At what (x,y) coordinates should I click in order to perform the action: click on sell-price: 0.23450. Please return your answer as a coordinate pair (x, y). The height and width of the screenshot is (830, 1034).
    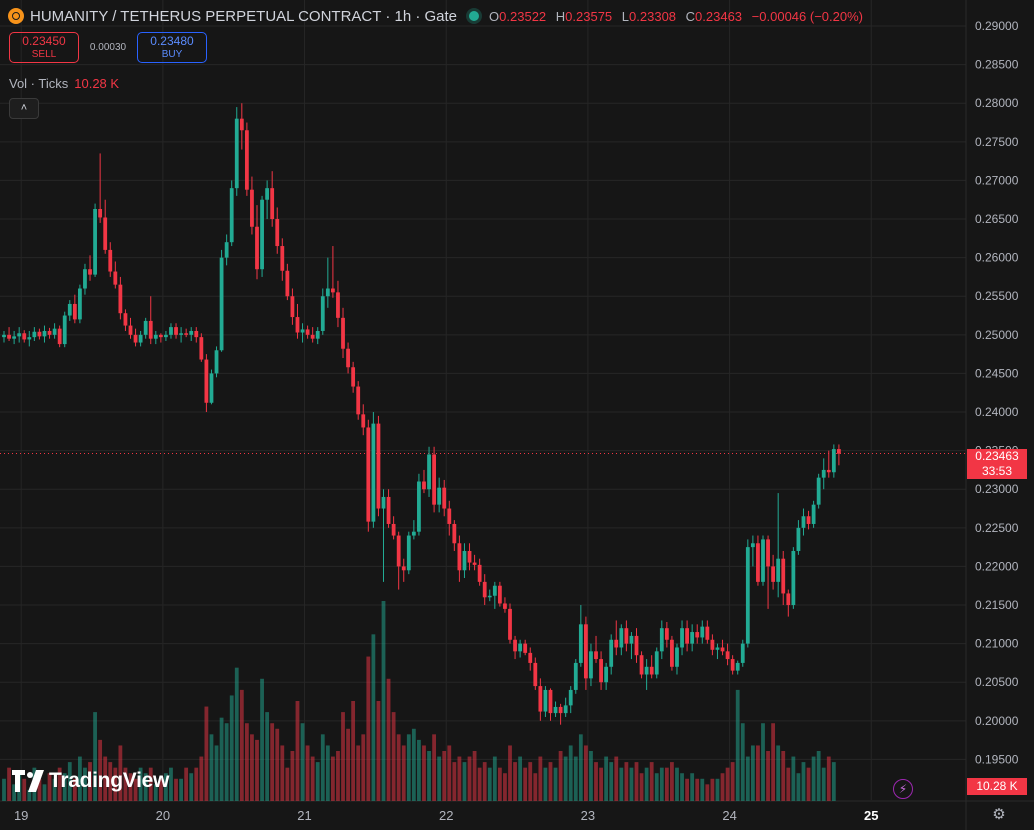
    Looking at the image, I should click on (44, 40).